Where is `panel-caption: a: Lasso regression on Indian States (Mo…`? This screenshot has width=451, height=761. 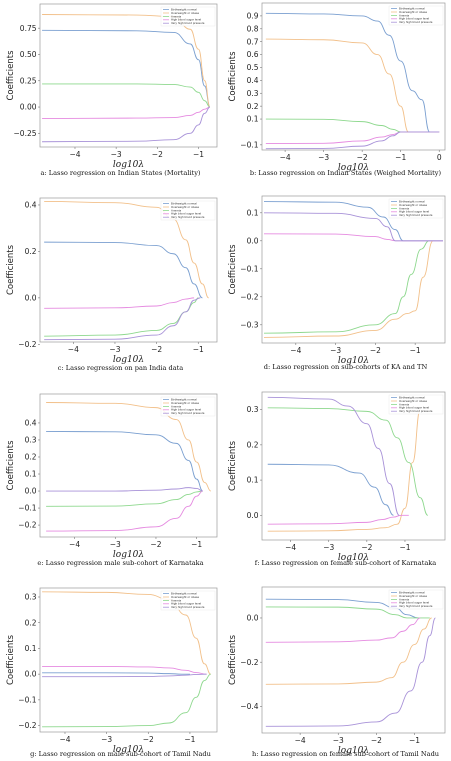
panel-caption: a: Lasso regression on Indian States (Mo… is located at coordinates (121, 173).